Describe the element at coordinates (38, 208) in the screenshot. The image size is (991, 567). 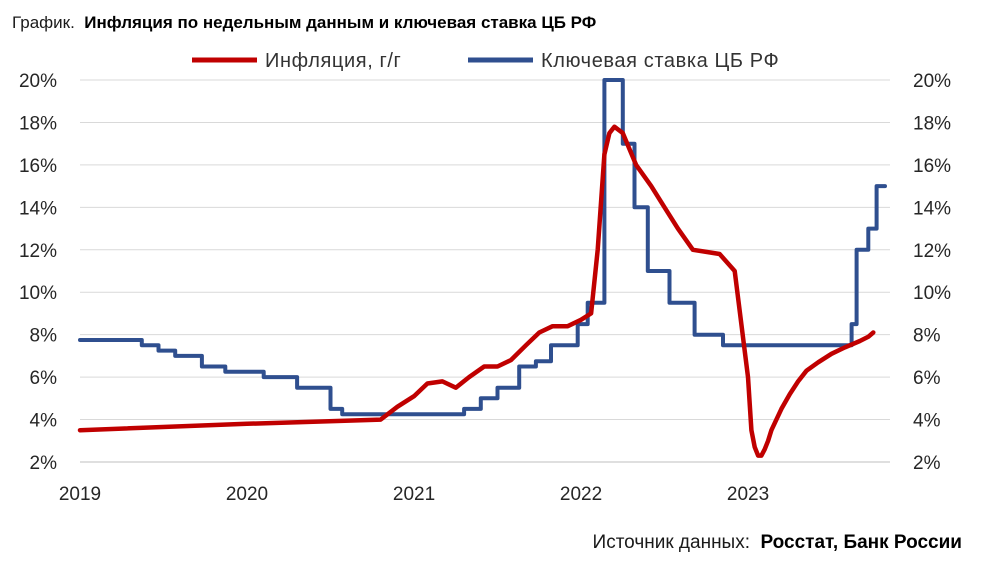
I see `y-tick-label-left: 14%` at that location.